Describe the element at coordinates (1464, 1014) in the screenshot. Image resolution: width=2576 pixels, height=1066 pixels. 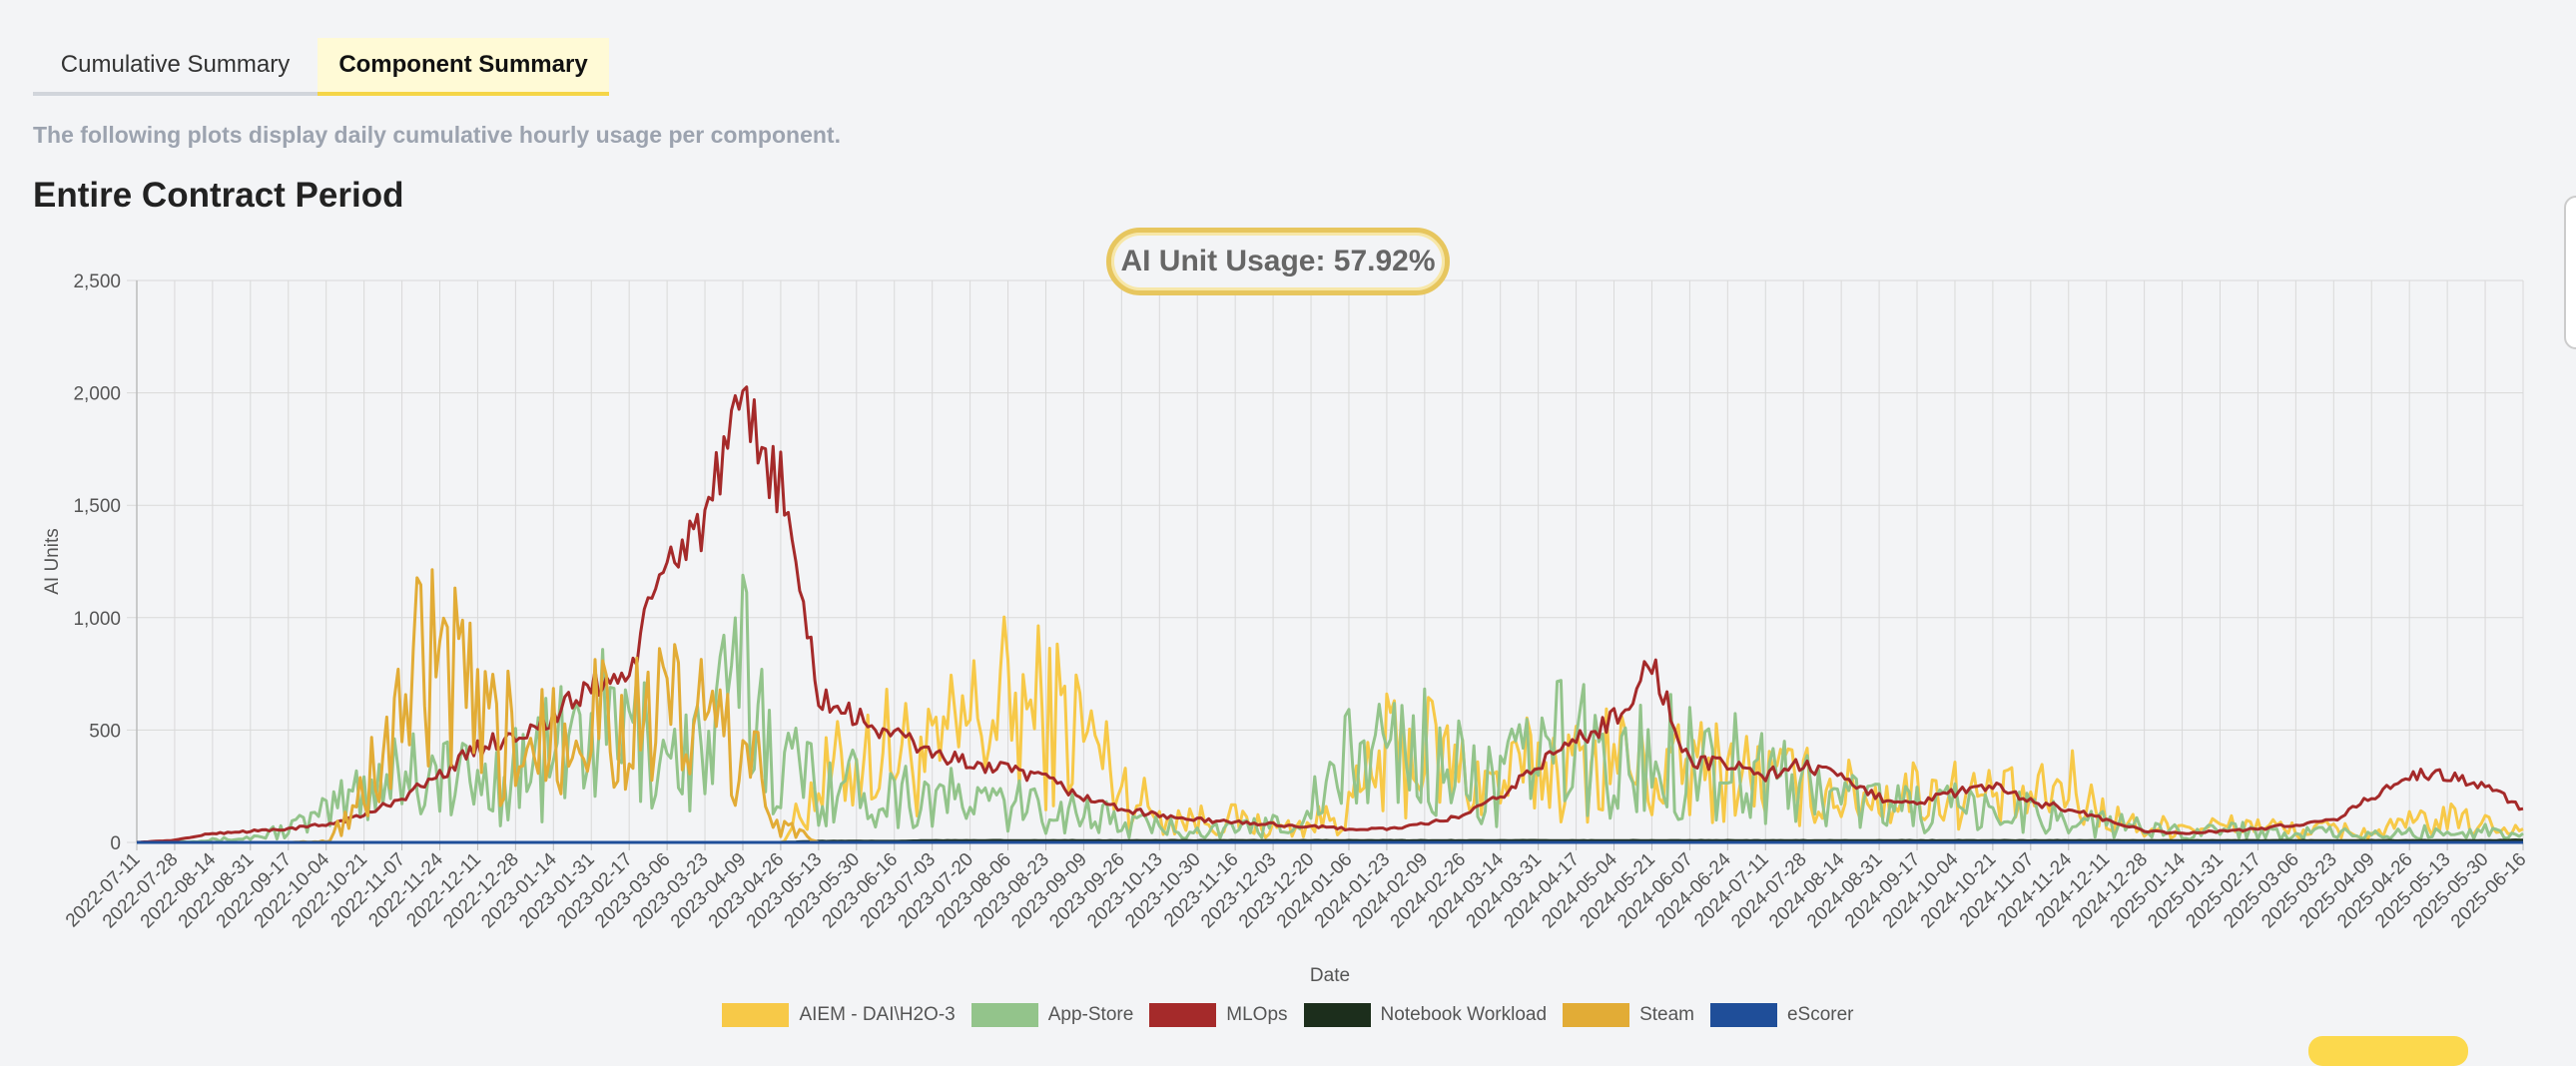
I see `legend-label: Notebook Workload` at that location.